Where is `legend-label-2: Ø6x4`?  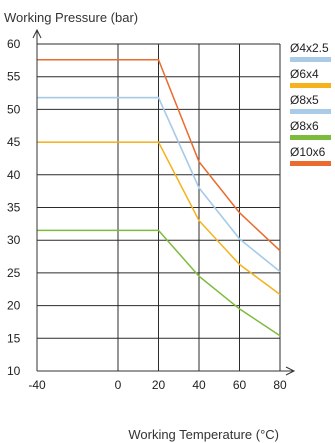 legend-label-2: Ø6x4 is located at coordinates (304, 74).